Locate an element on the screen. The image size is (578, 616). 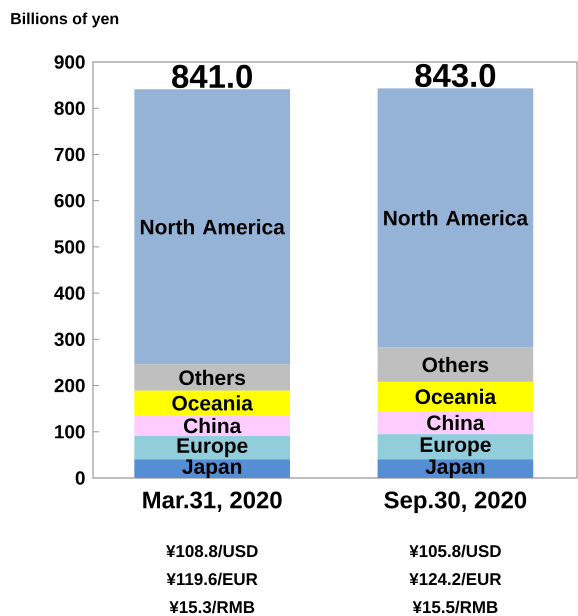
series-label: Others is located at coordinates (212, 378).